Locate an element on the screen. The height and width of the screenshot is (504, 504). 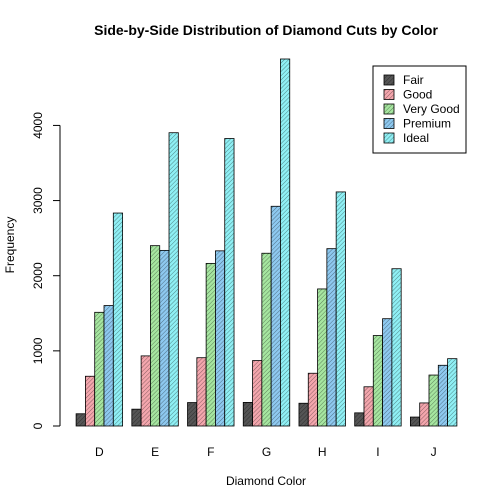
x-tick-label: D is located at coordinates (99, 452).